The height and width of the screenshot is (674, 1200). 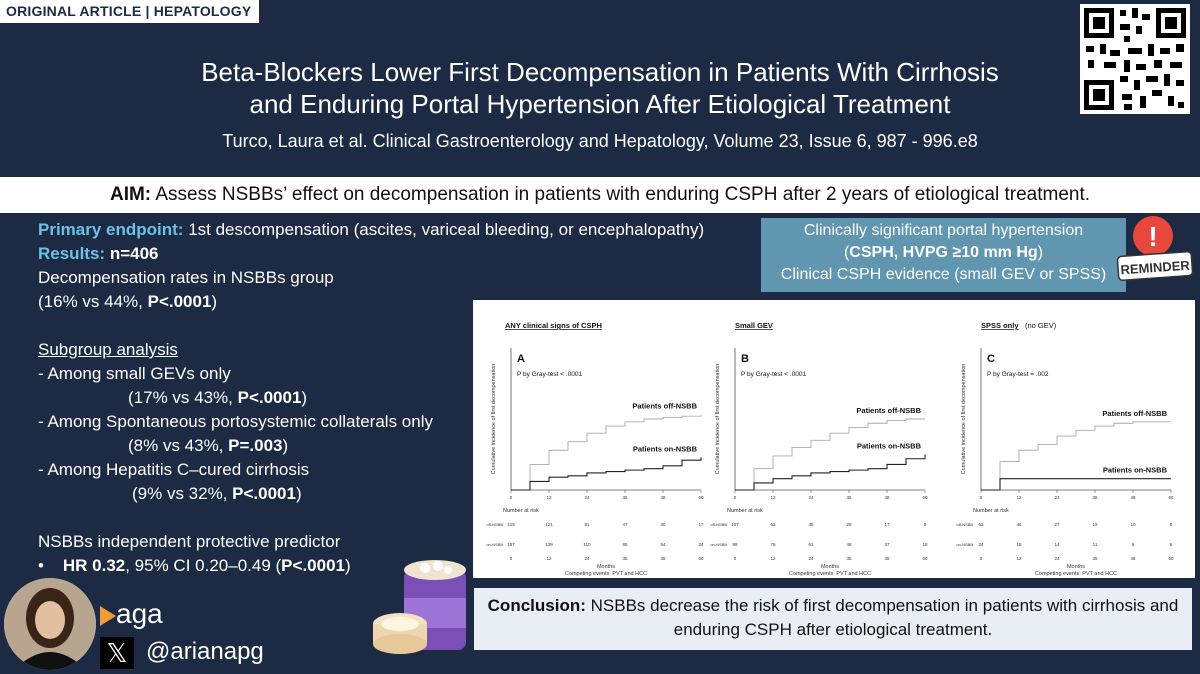 What do you see at coordinates (625, 544) in the screenshot?
I see `risk-value: 85` at bounding box center [625, 544].